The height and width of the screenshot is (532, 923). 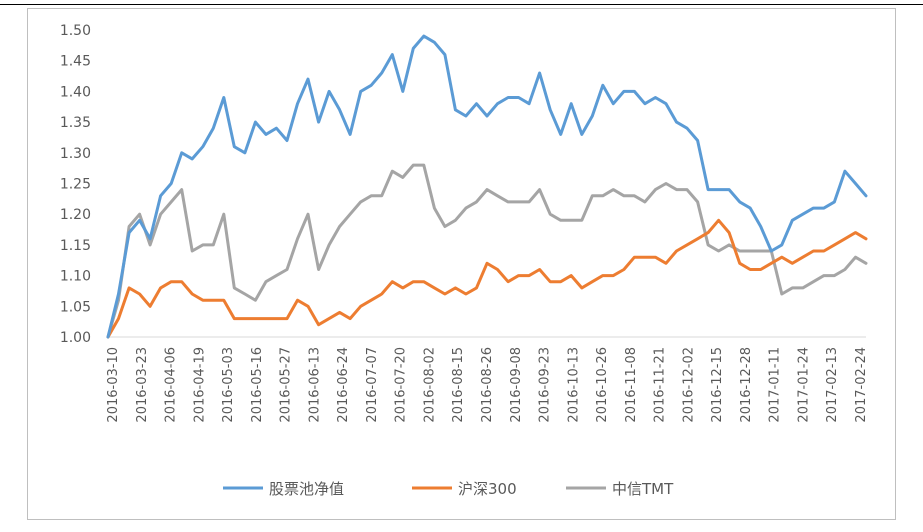 What do you see at coordinates (75, 185) in the screenshot?
I see `y-tick-label: 1.25` at bounding box center [75, 185].